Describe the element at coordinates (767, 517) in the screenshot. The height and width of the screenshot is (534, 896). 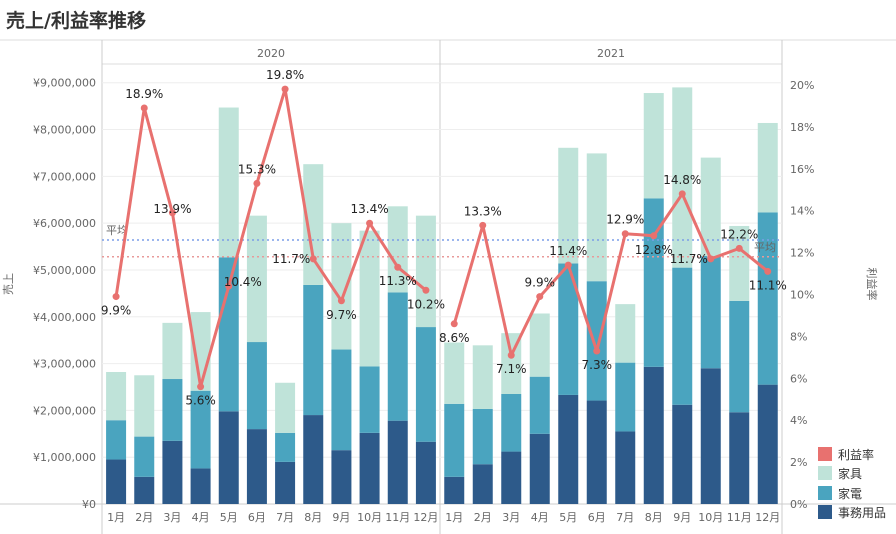
I see `x-tick-label: 12月` at that location.